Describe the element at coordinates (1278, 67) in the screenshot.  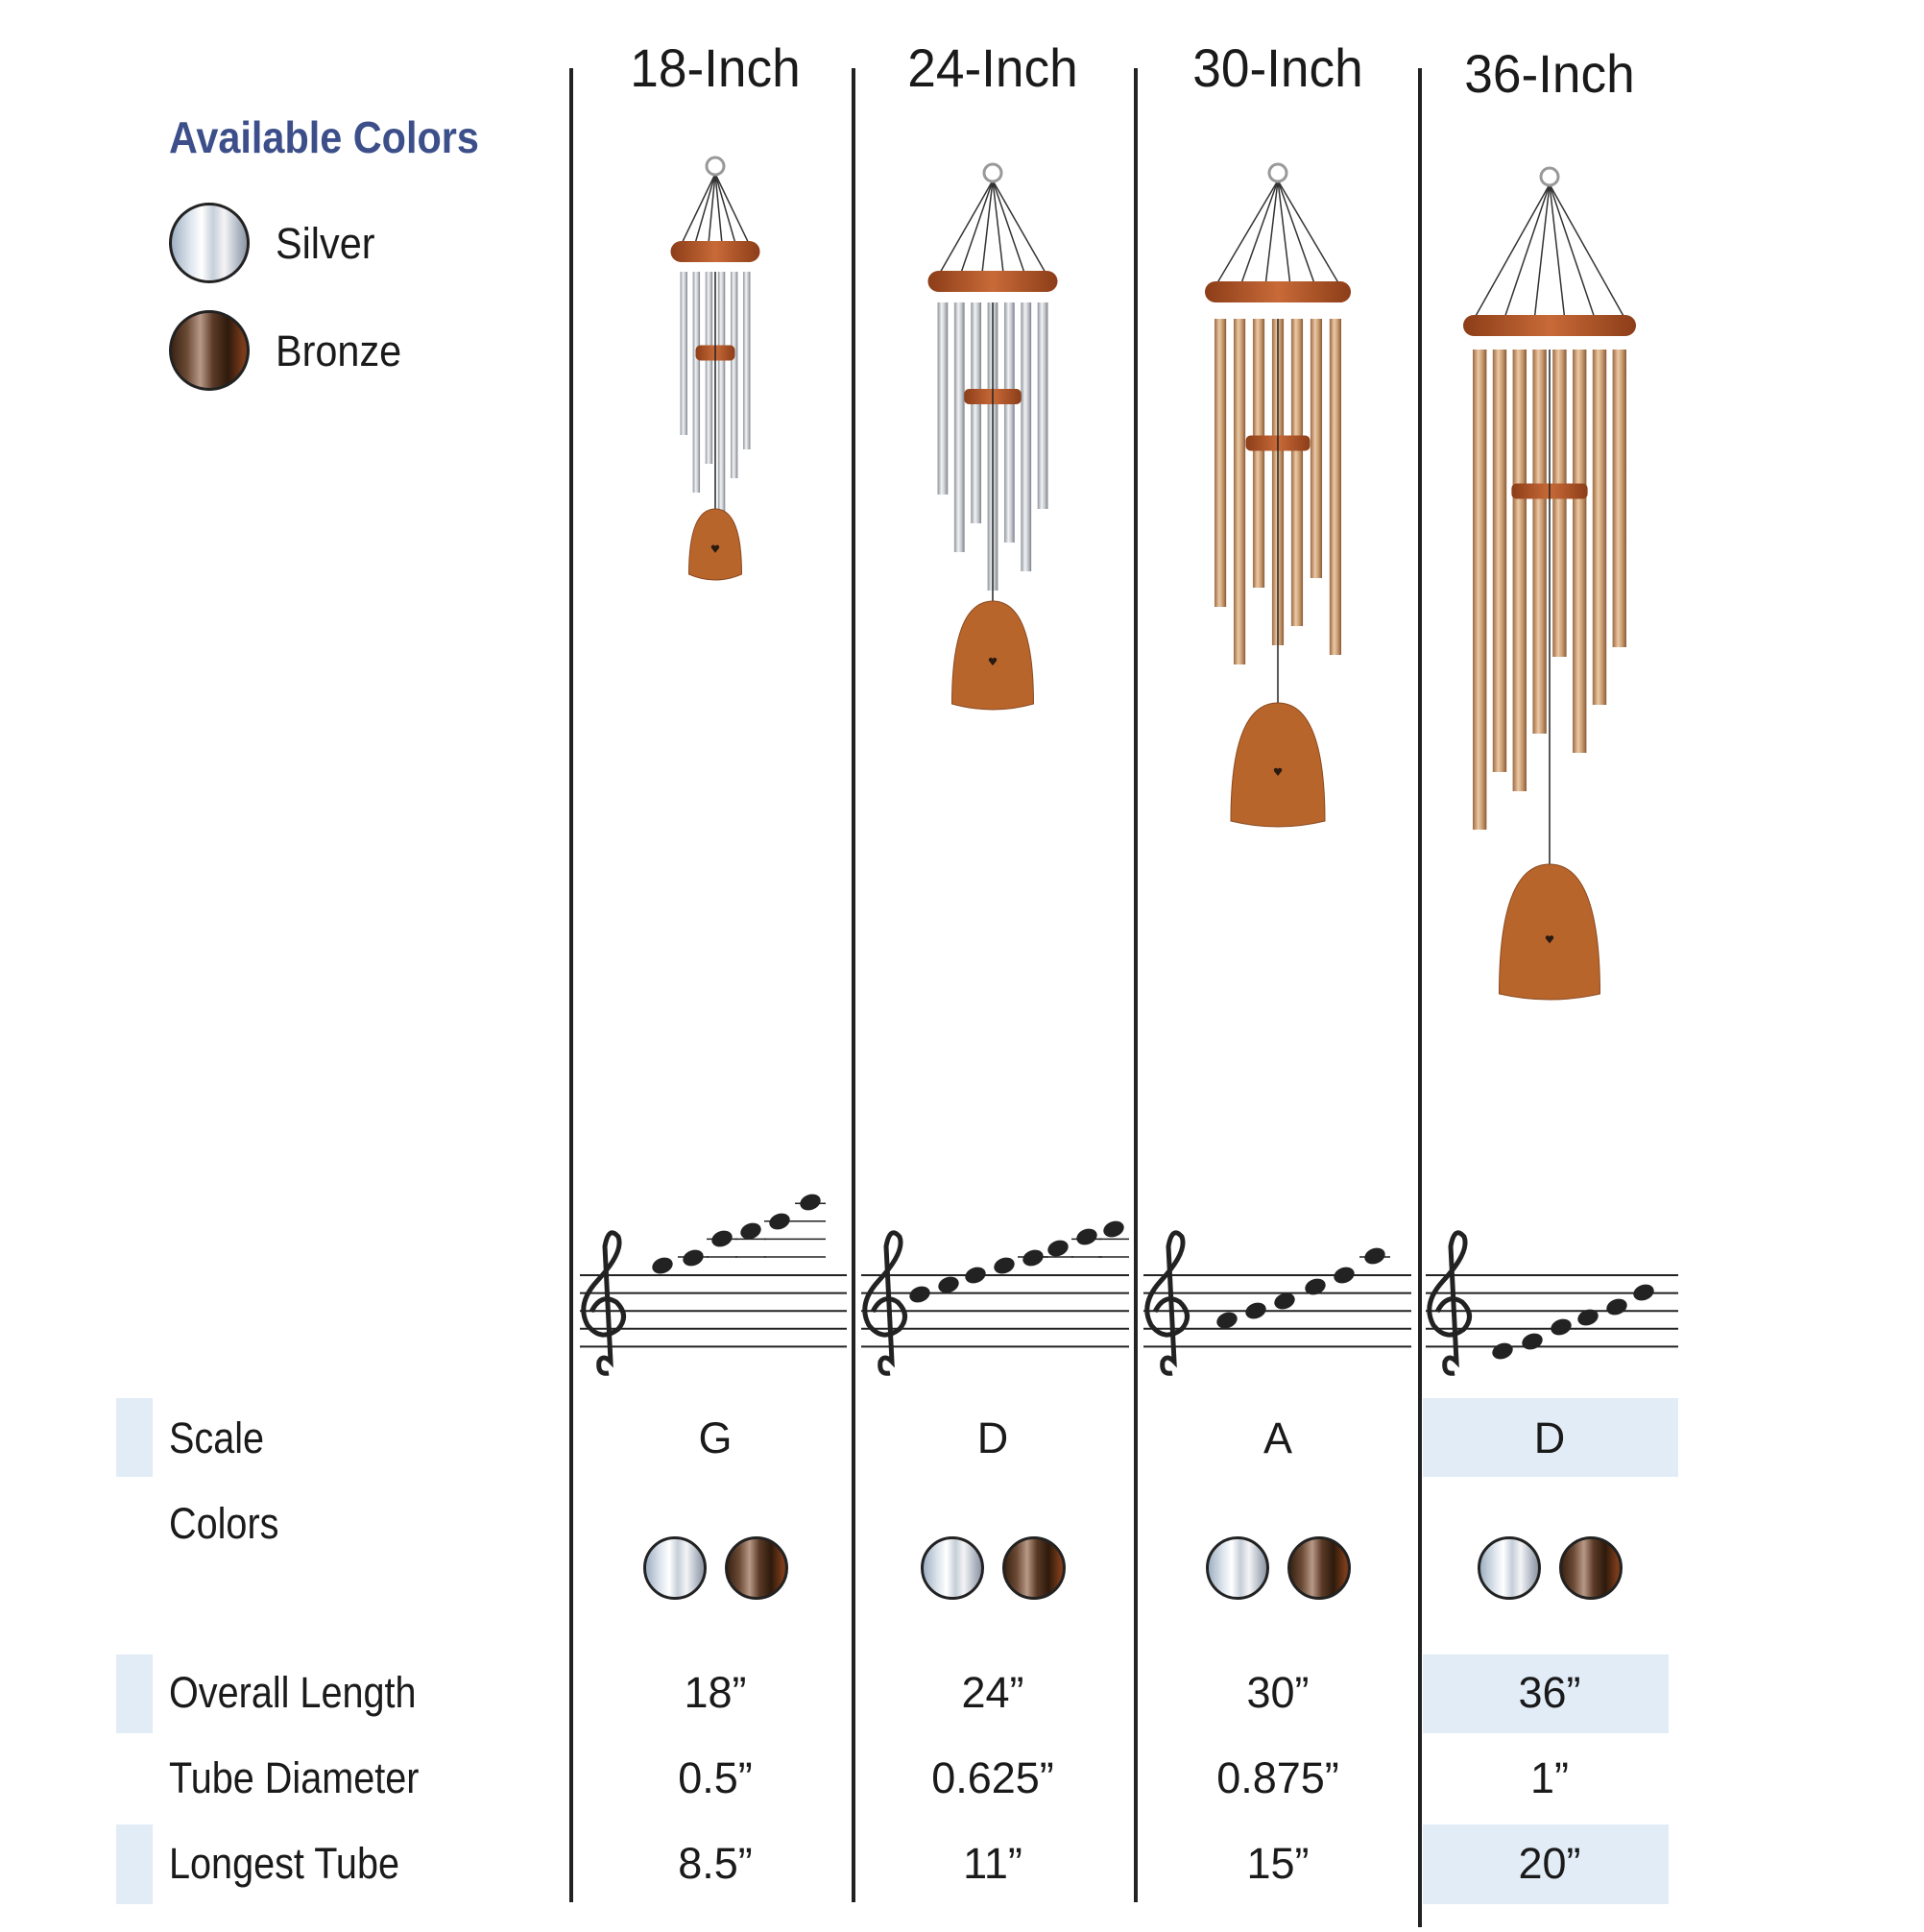
I see `column-header-30: 30-Inch` at that location.